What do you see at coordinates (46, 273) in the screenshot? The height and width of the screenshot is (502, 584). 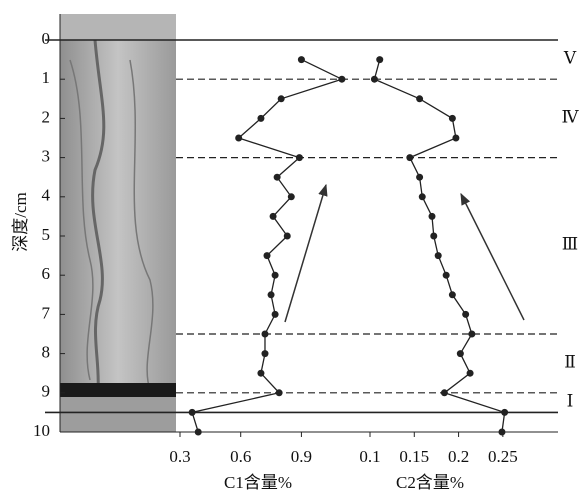 I see `y-tick-label: 6` at bounding box center [46, 273].